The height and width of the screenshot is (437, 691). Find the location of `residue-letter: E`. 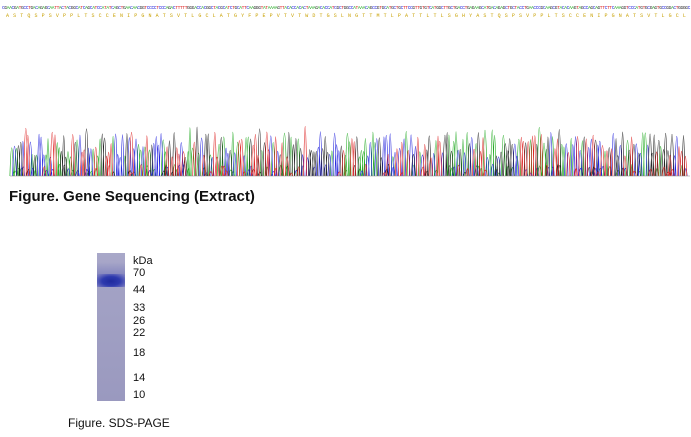

residue-letter: E is located at coordinates (264, 16).